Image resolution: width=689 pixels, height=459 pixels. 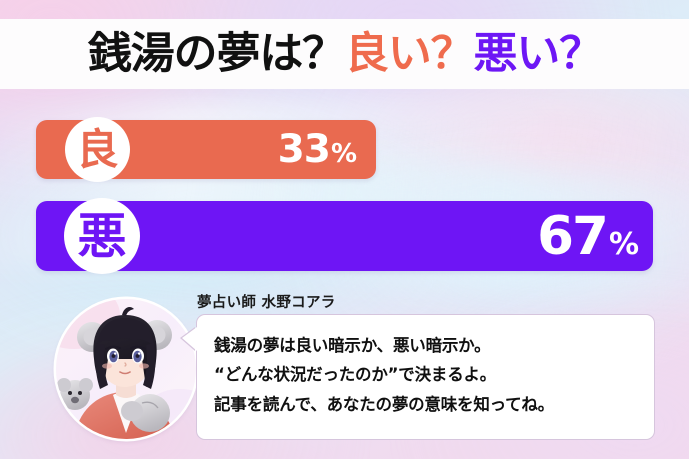 What do you see at coordinates (266, 303) in the screenshot?
I see `speaker-name: 夢占い師 水野コアラ` at bounding box center [266, 303].